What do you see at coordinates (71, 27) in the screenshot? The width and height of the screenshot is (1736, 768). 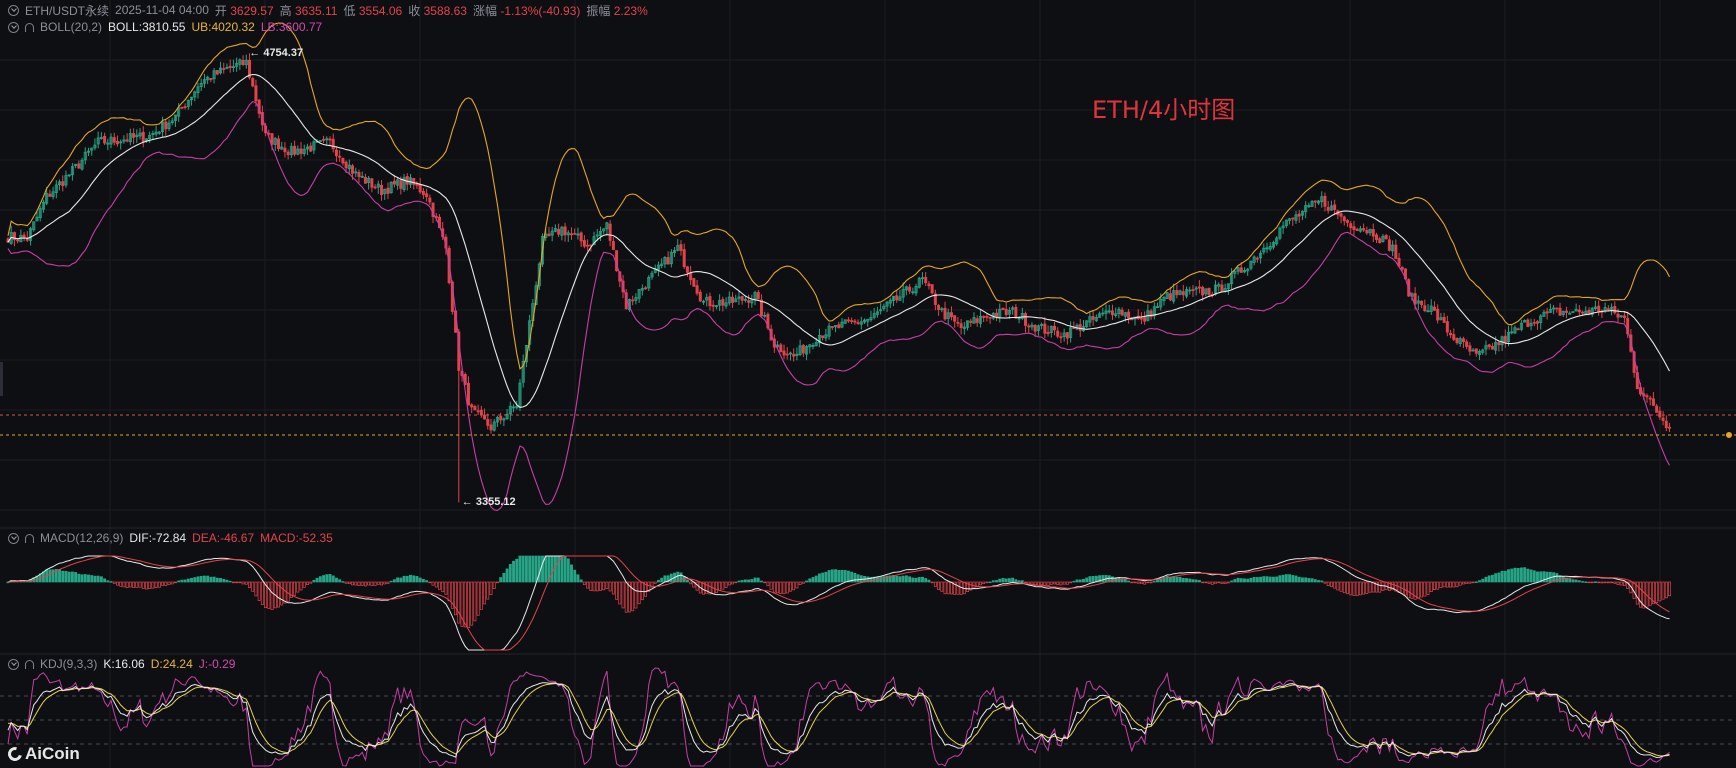 I see `boll-name: BOLL(20,2)` at bounding box center [71, 27].